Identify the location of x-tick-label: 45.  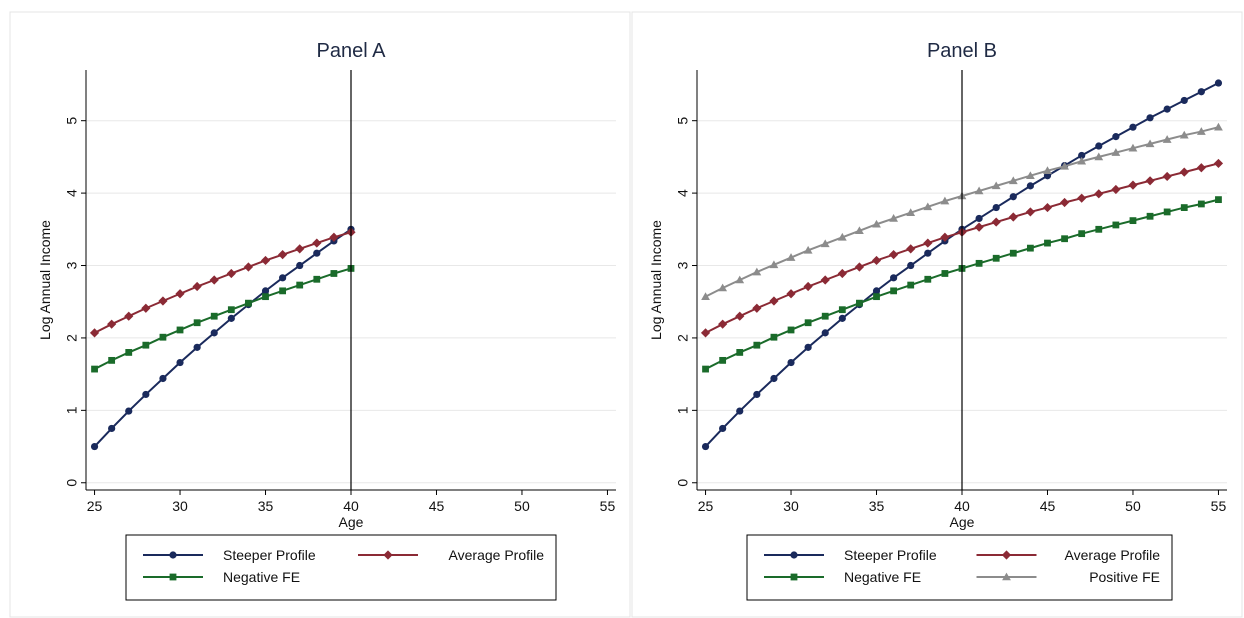
(437, 506).